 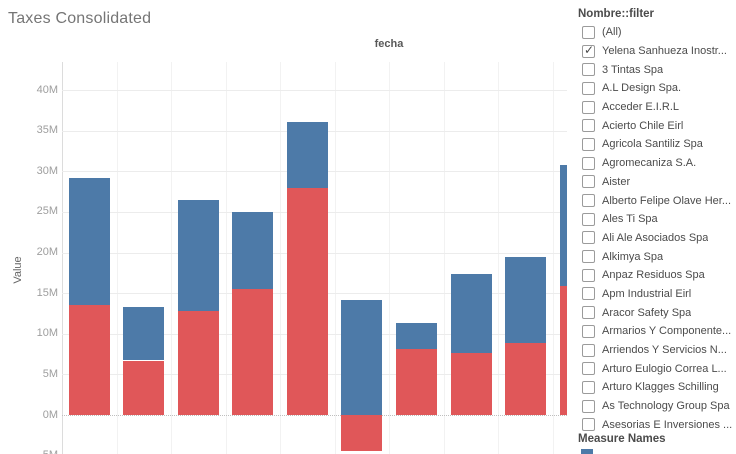 I want to click on y-tick-label: 40M, so click(x=47, y=89).